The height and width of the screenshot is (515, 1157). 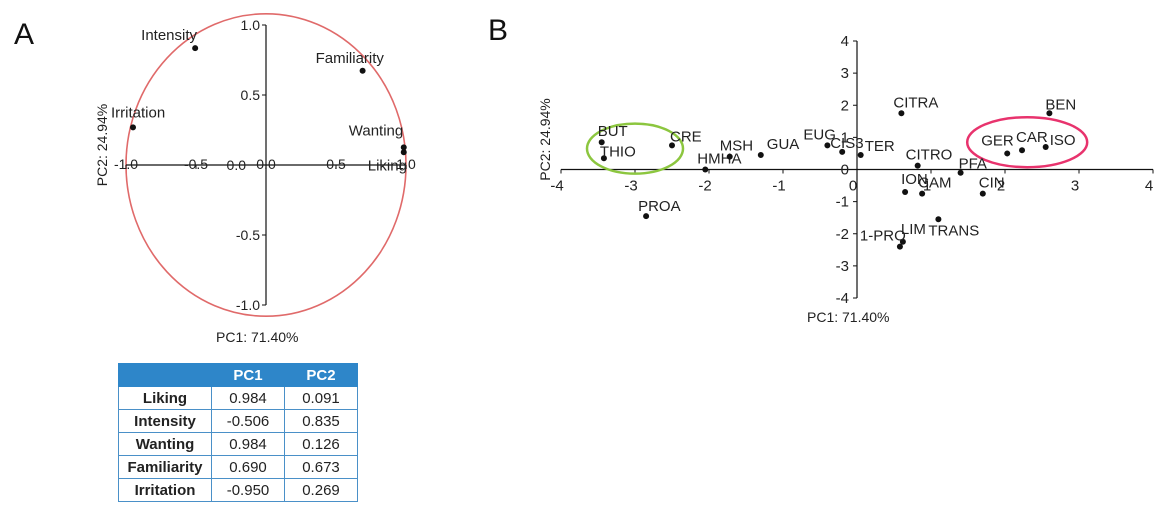 I want to click on table-row: Liking 0.984 0.091, so click(x=238, y=398).